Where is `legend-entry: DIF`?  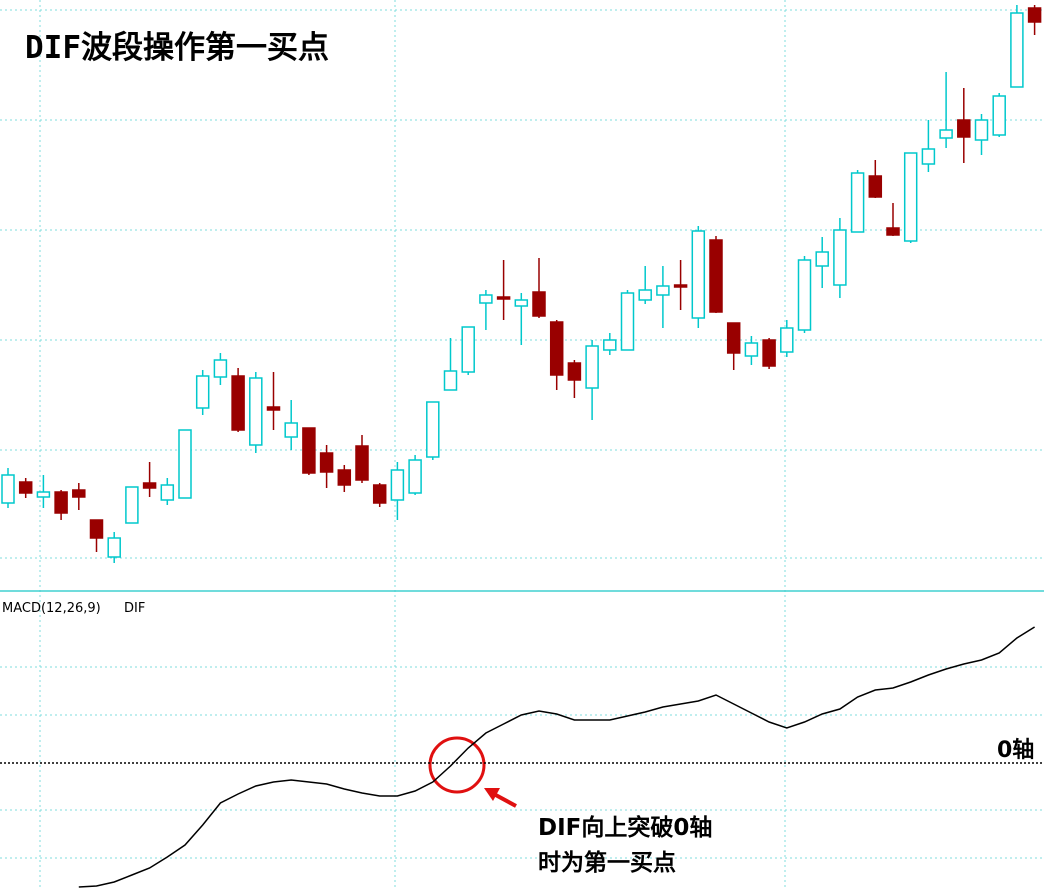
legend-entry: DIF is located at coordinates (134, 608).